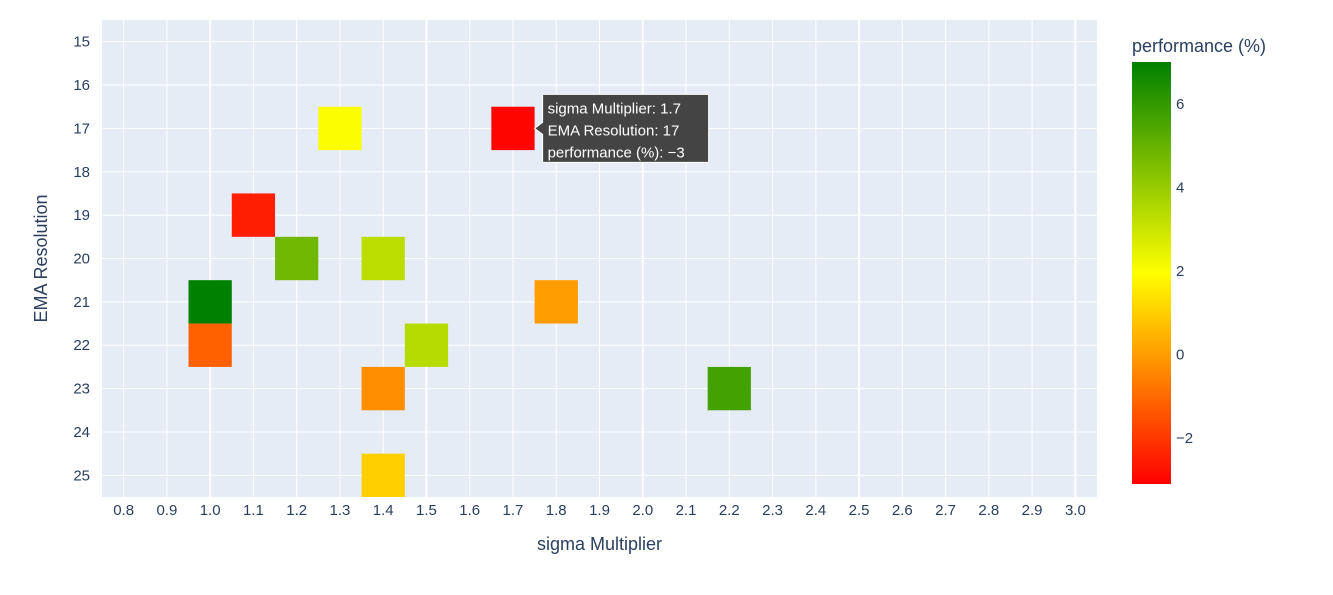 The width and height of the screenshot is (1333, 595). What do you see at coordinates (1180, 271) in the screenshot?
I see `colorbar-tick-label: 2` at bounding box center [1180, 271].